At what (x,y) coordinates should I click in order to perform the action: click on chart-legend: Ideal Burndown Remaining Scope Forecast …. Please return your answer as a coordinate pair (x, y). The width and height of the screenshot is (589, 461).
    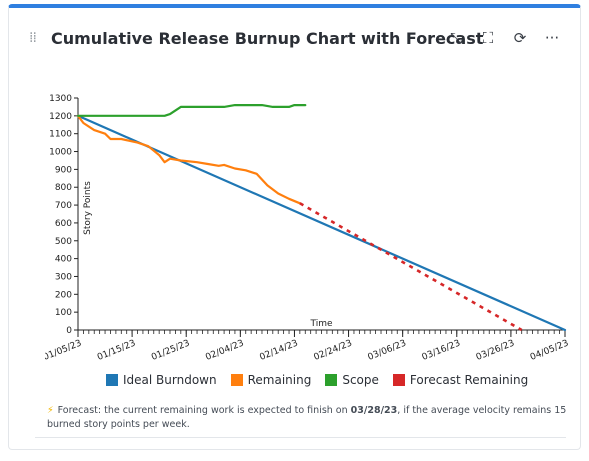
    Looking at the image, I should click on (317, 380).